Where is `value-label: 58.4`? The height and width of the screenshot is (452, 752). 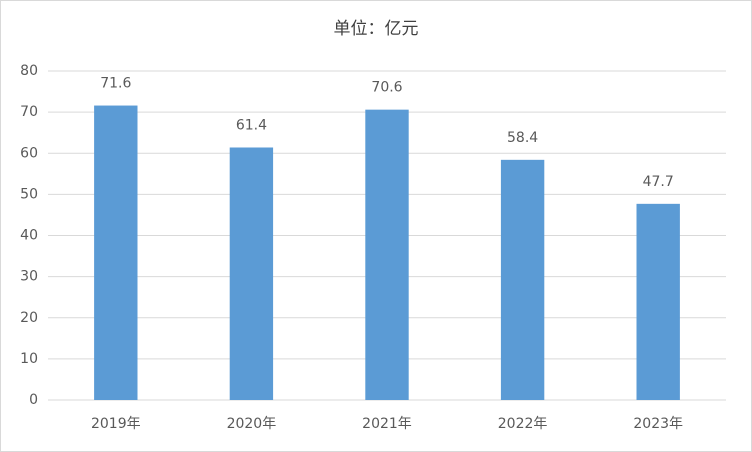
value-label: 58.4 is located at coordinates (522, 138).